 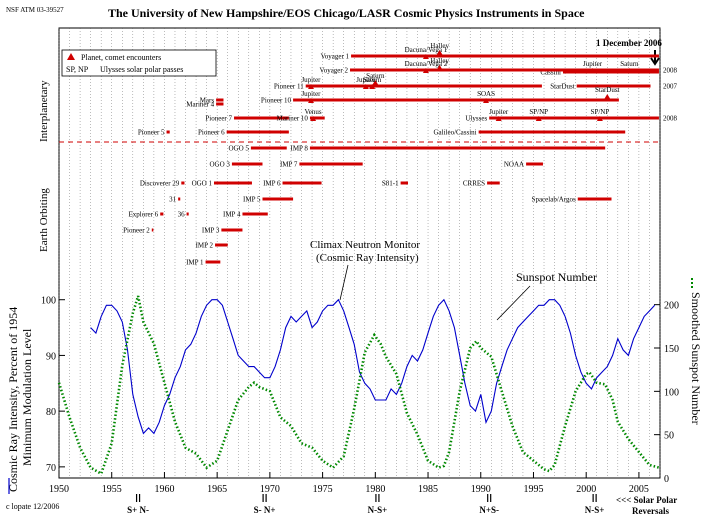 What do you see at coordinates (195, 263) in the screenshot?
I see `mission-label: IMP 1` at bounding box center [195, 263].